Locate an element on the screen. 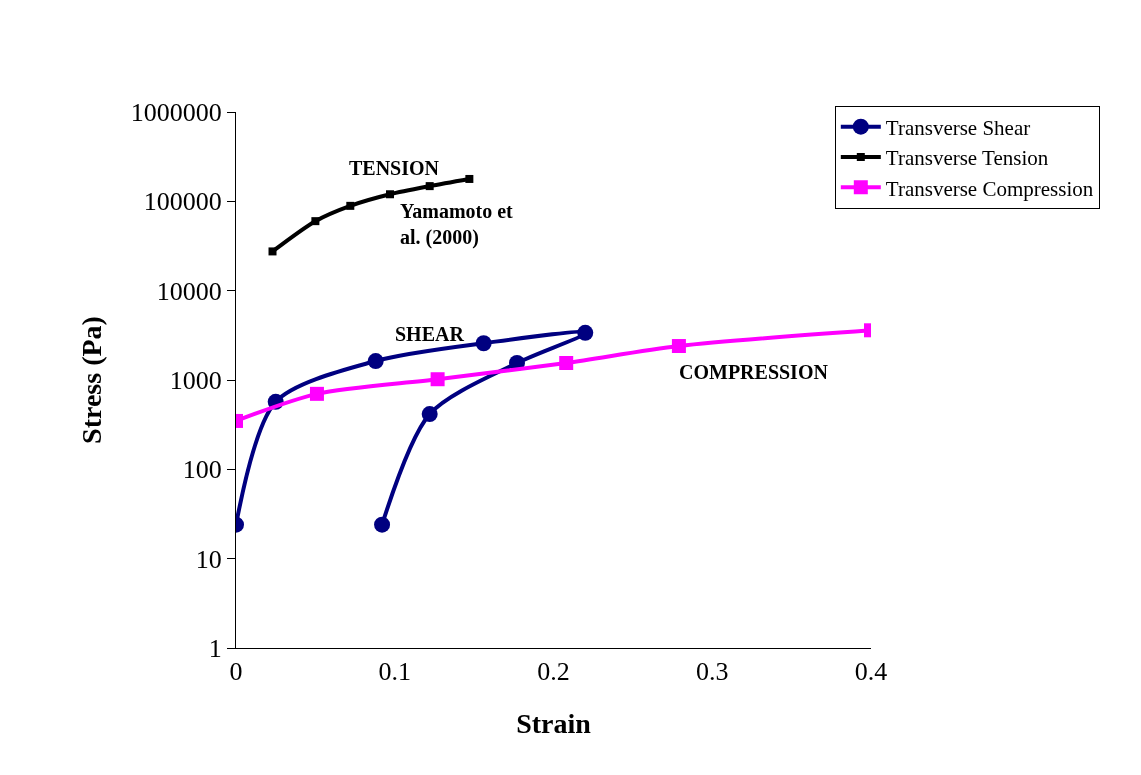 Image resolution: width=1141 pixels, height=775 pixels. y-tick-label: 1000 is located at coordinates (195, 381).